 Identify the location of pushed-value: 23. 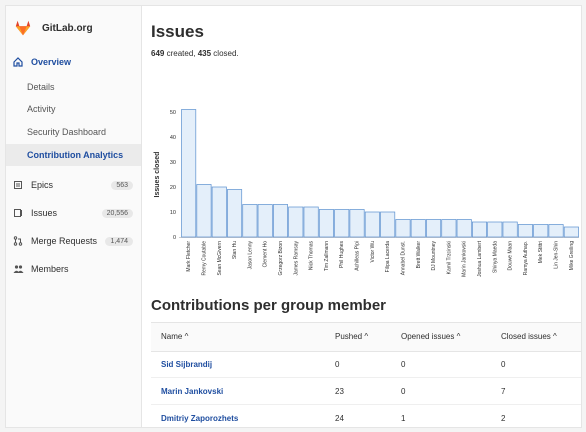
(339, 391).